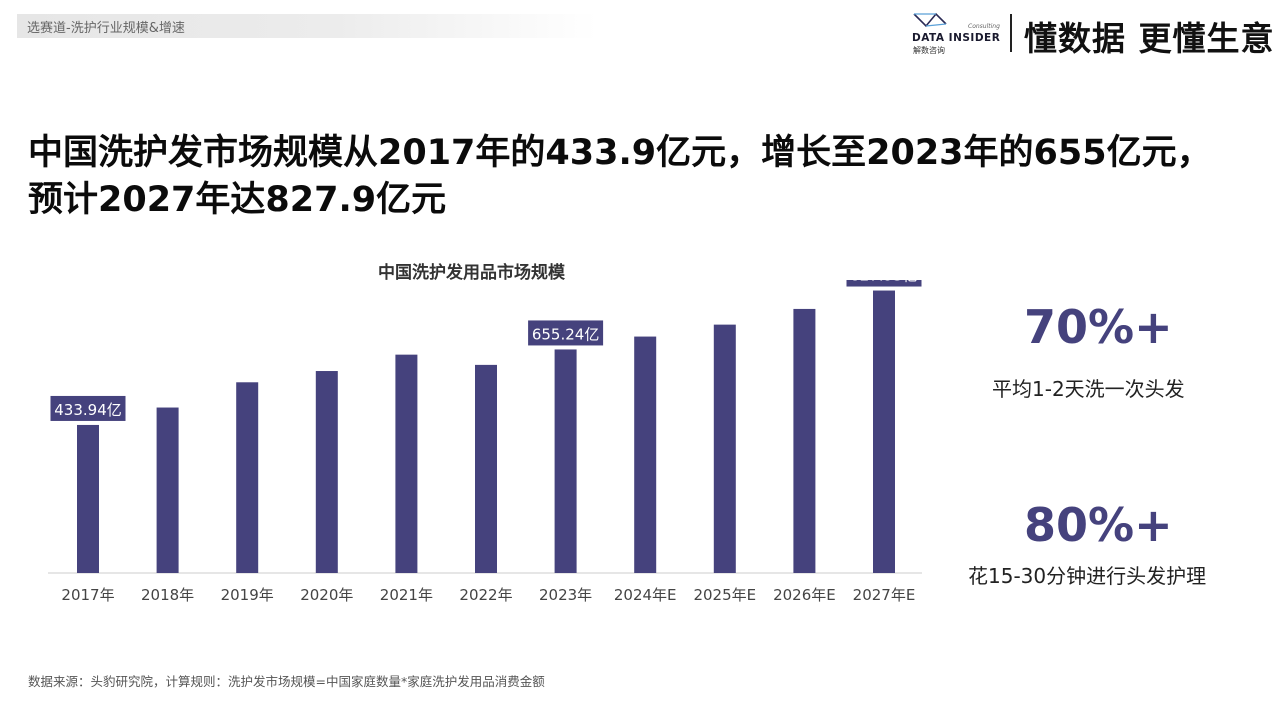  Describe the element at coordinates (565, 595) in the screenshot. I see `x-tick-label-6: 2023年` at that location.